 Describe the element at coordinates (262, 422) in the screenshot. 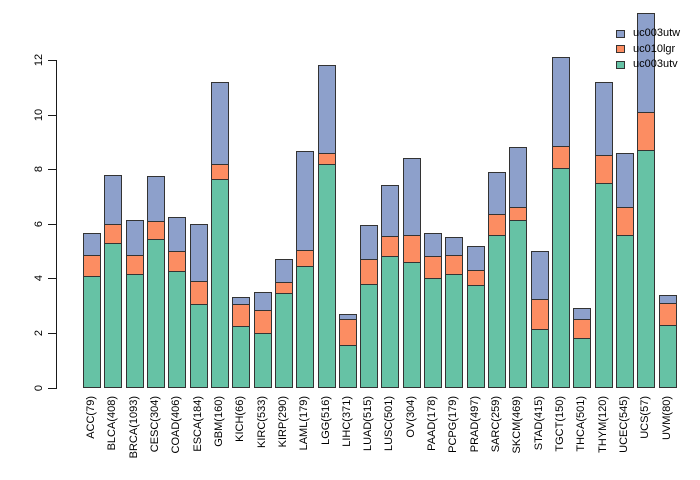

I see `x-tick-label: KIRC(533)` at that location.